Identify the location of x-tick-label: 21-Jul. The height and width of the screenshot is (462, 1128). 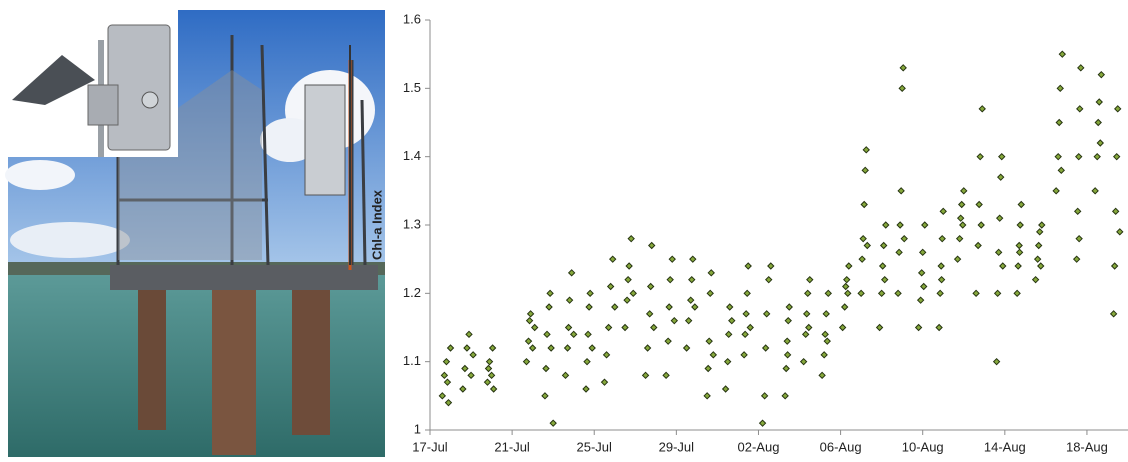
(512, 446).